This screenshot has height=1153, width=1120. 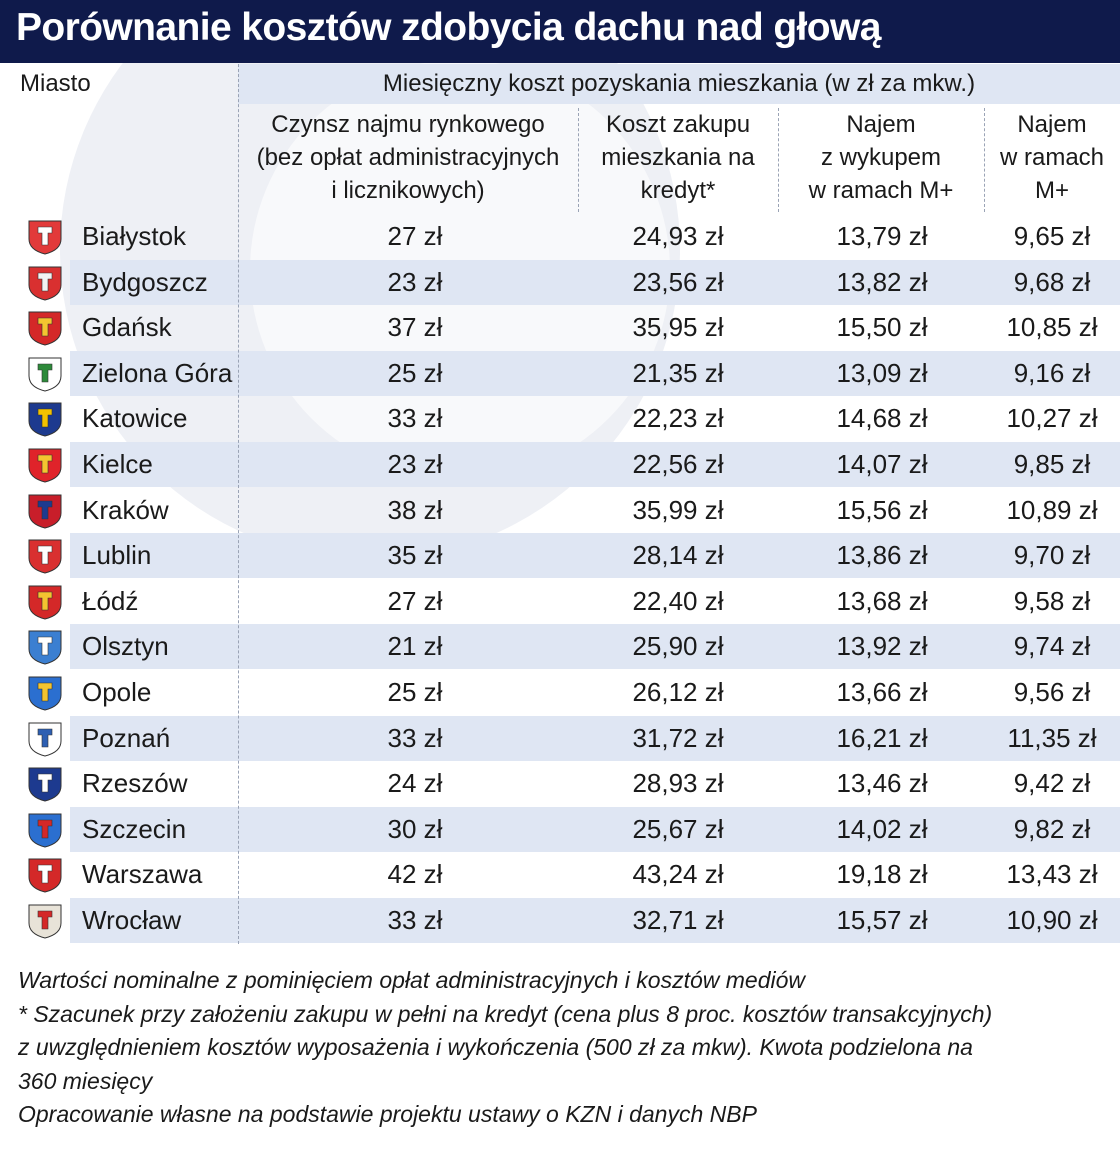 I want to click on bydgoszcz-crest-icon, so click(x=45, y=283).